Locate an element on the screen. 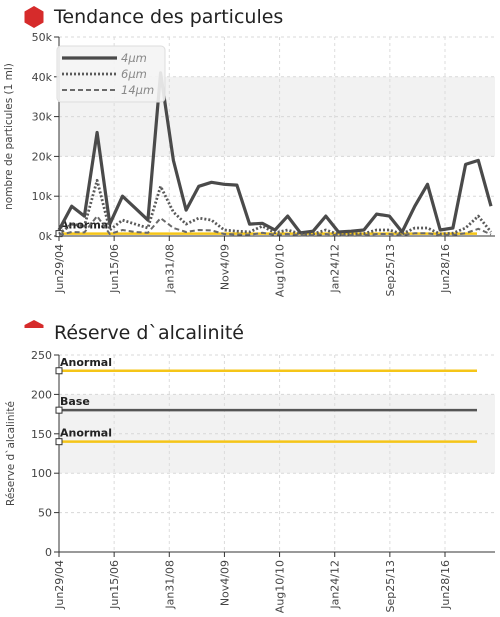 Image resolution: width=500 pixels, height=617 pixels. y-tick-label: 50 is located at coordinates (45, 513).